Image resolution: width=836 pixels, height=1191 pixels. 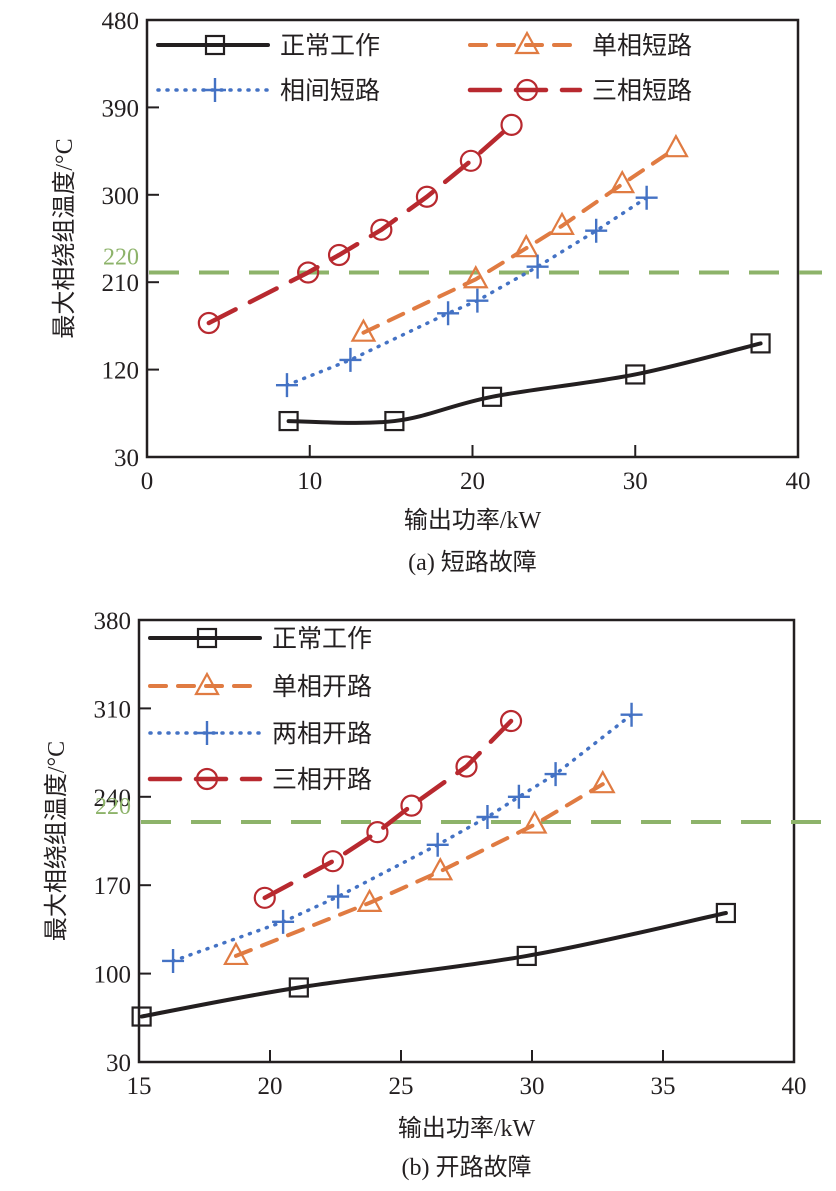 I want to click on legend-label: 单相短路, so click(x=642, y=46).